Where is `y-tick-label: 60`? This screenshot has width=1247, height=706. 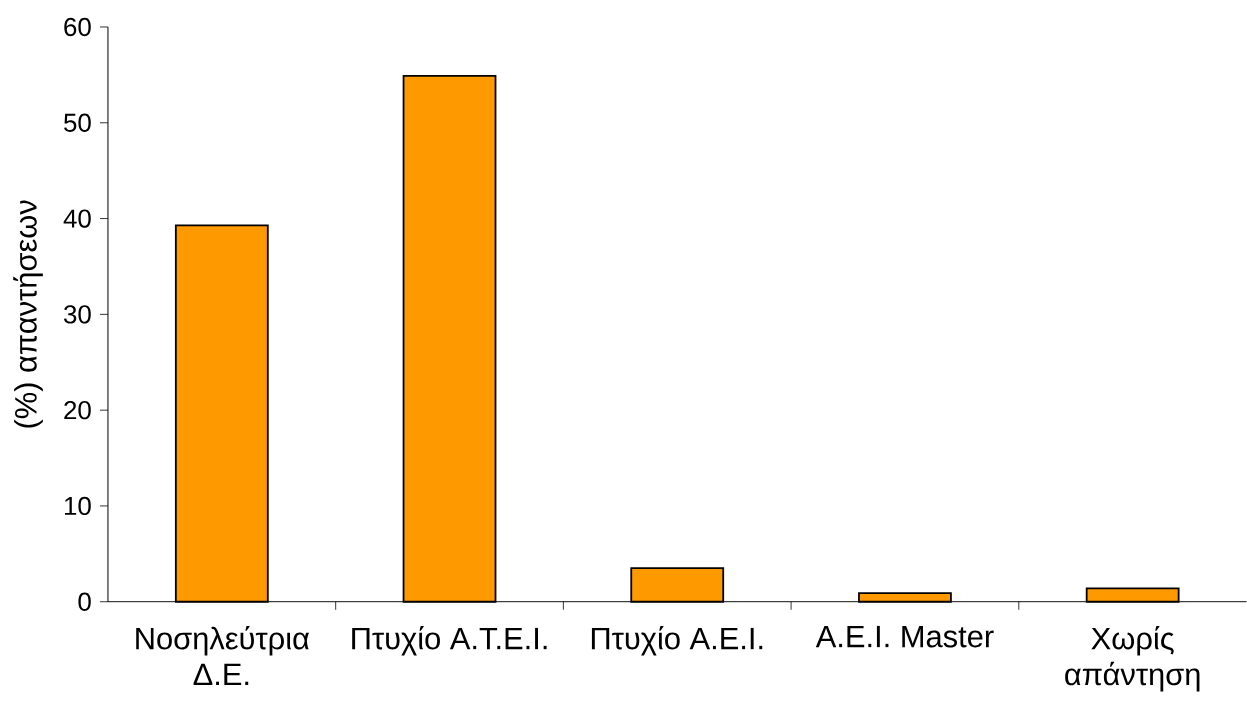
y-tick-label: 60 is located at coordinates (77, 27).